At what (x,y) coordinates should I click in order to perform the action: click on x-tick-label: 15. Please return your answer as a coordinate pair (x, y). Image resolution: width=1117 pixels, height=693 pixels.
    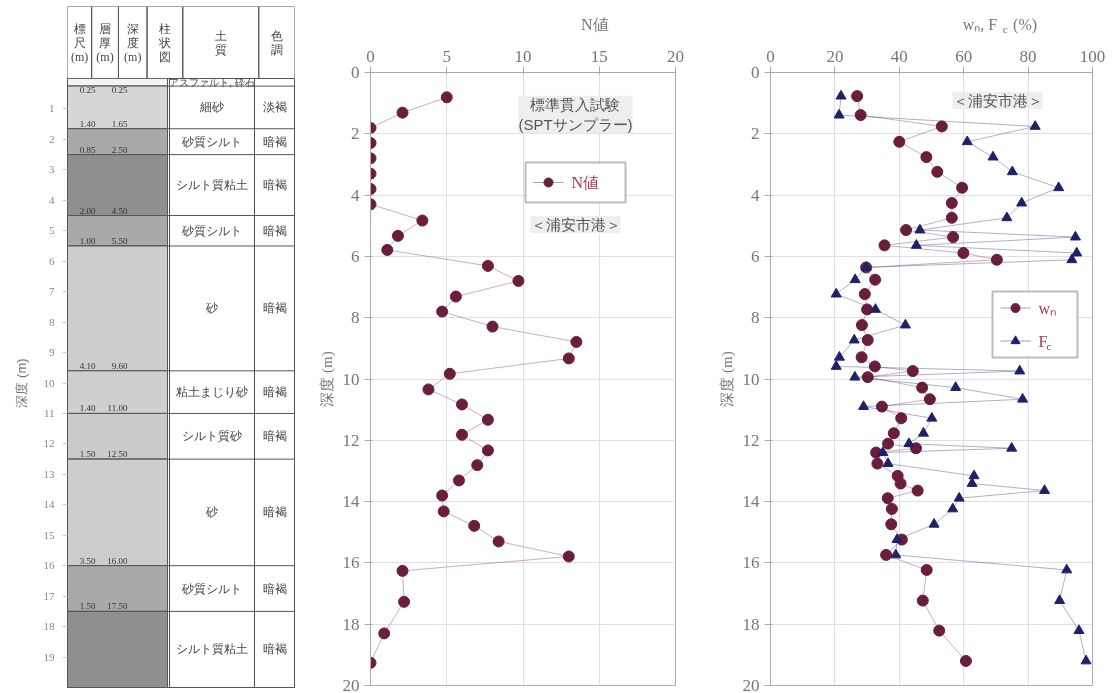
    Looking at the image, I should click on (599, 56).